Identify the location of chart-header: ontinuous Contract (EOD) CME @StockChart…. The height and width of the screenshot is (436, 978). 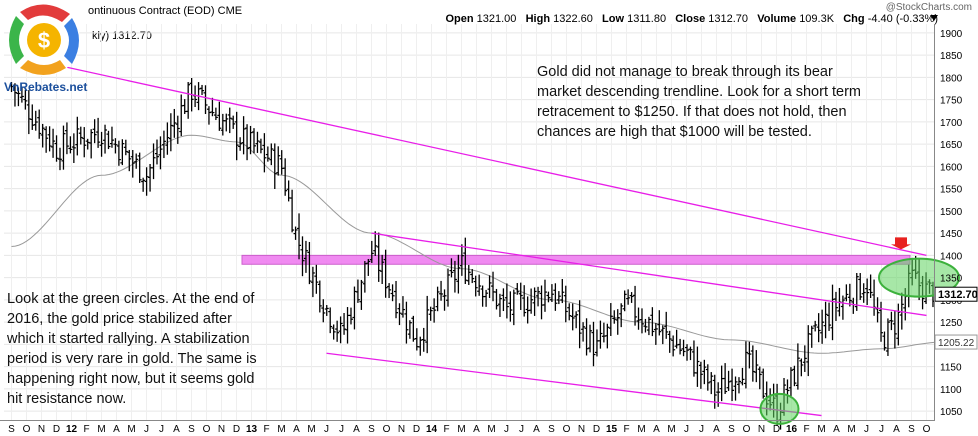
(489, 12).